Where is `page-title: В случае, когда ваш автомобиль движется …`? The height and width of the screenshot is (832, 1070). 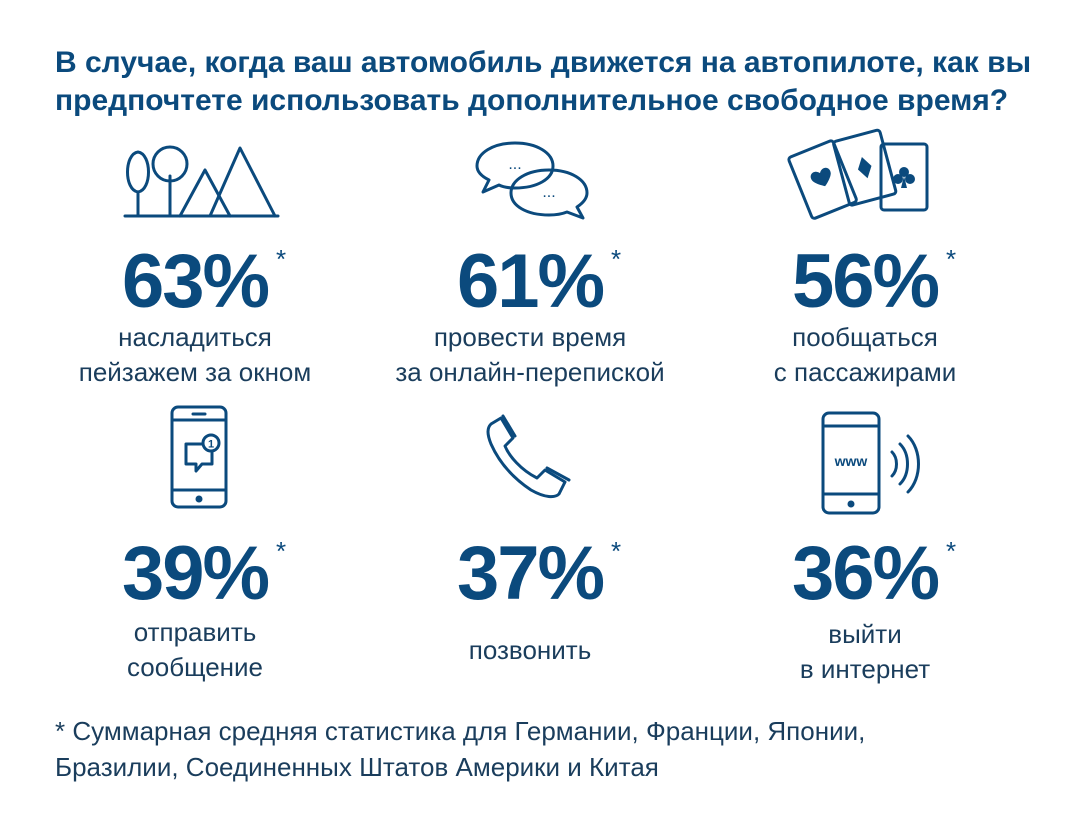
page-title: В случае, когда ваш автомобиль движется … is located at coordinates (555, 82).